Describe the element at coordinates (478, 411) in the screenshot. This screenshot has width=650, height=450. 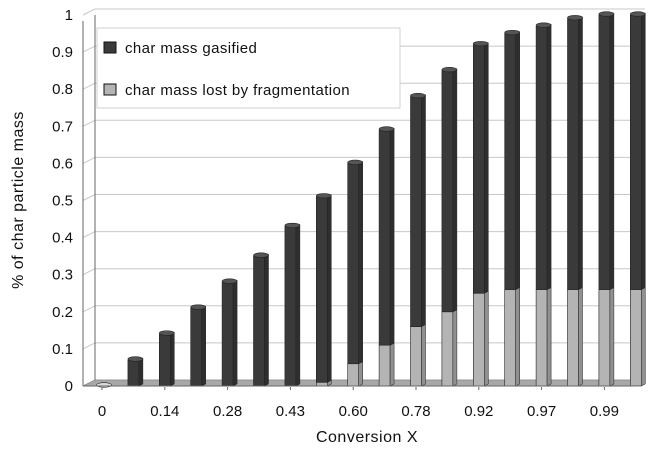
I see `x-tick-label: 0.92` at that location.